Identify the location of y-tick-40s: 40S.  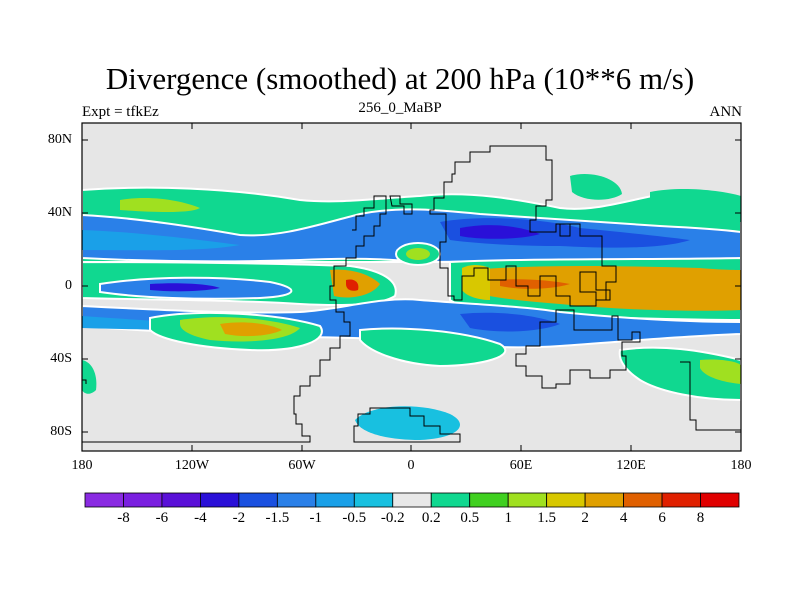
(61, 358).